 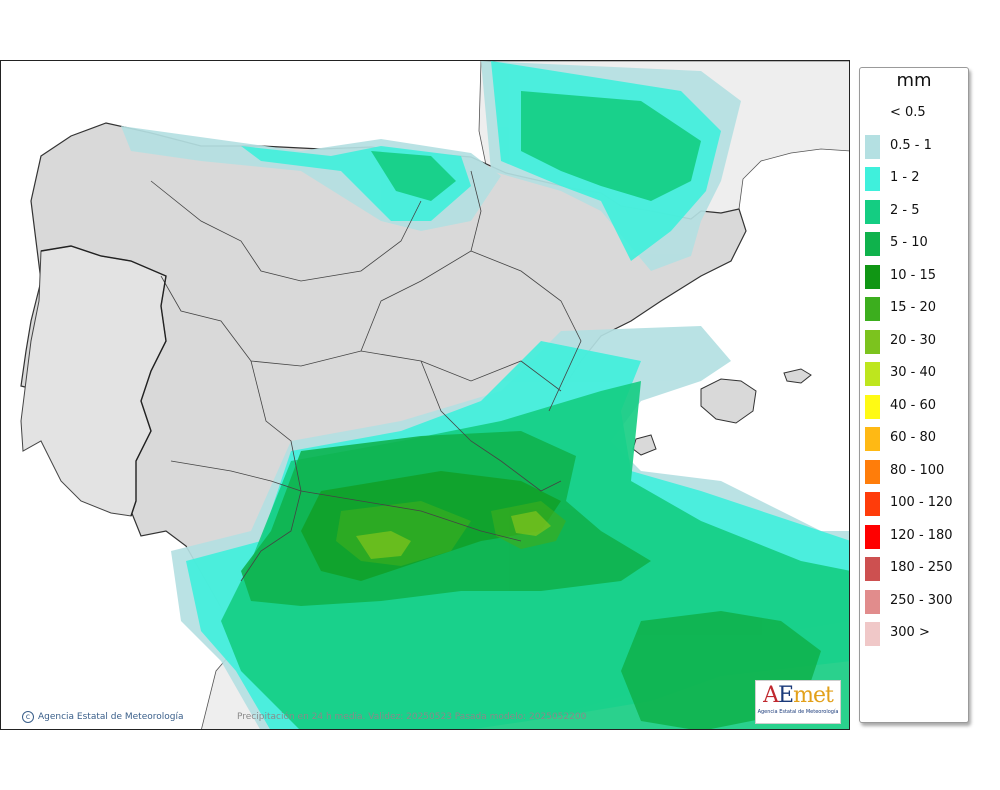 What do you see at coordinates (905, 210) in the screenshot?
I see `legend-label: 2 - 5` at bounding box center [905, 210].